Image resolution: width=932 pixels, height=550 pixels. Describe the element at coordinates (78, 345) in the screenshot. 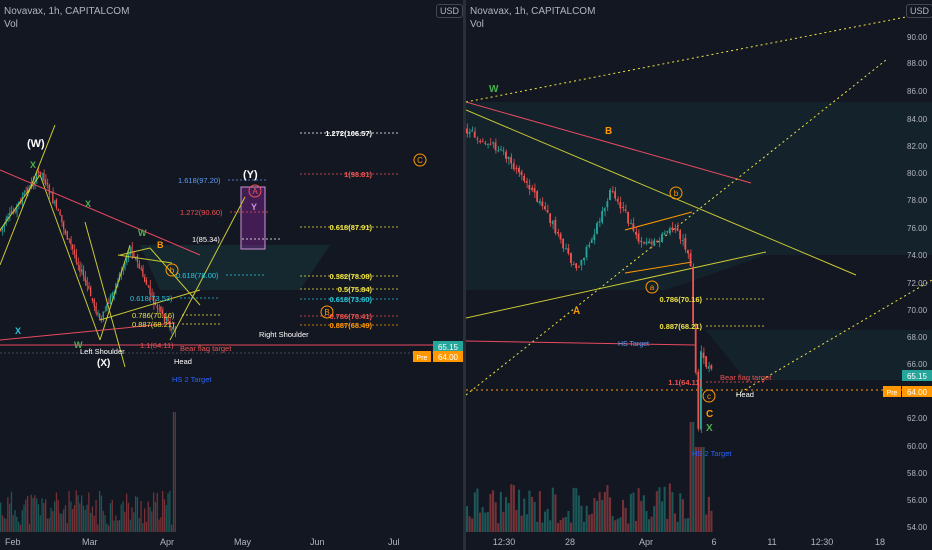

I see `left-wave-label: W` at that location.